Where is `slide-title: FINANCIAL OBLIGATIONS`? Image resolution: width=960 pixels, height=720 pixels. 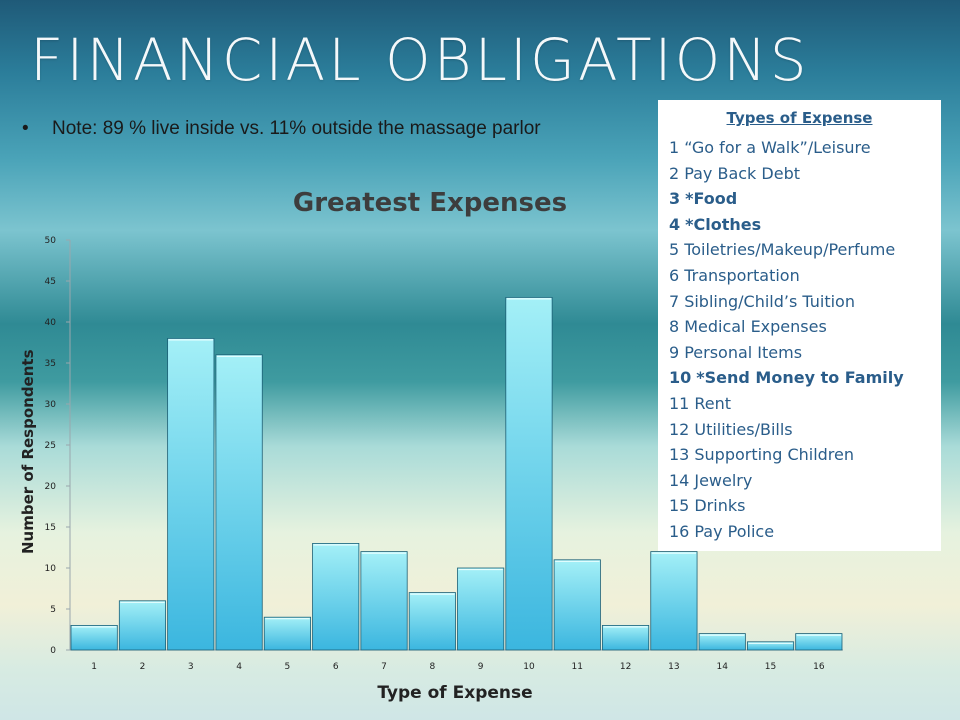 slide-title: FINANCIAL OBLIGATIONS is located at coordinates (420, 60).